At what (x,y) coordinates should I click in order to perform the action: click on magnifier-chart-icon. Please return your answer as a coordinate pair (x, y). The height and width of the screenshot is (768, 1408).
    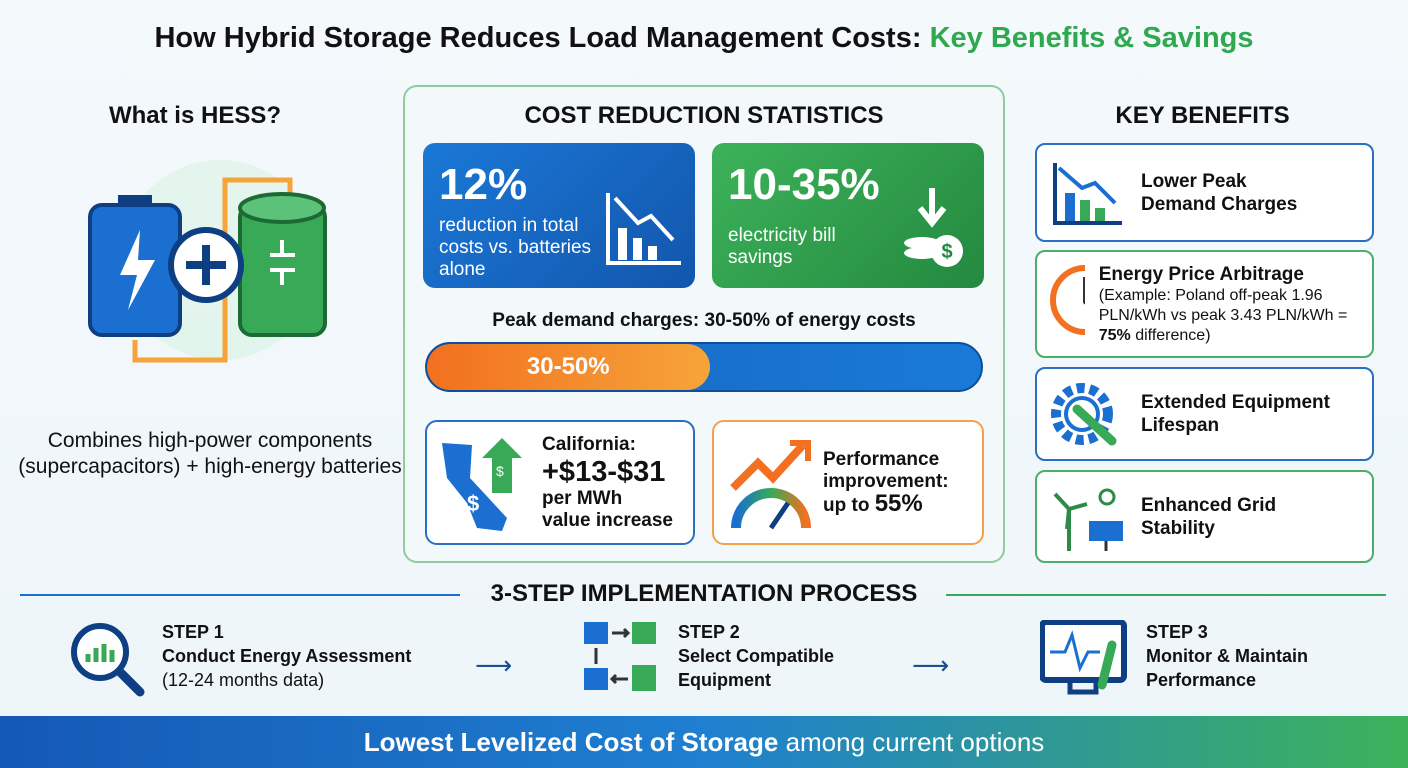
    Looking at the image, I should click on (108, 660).